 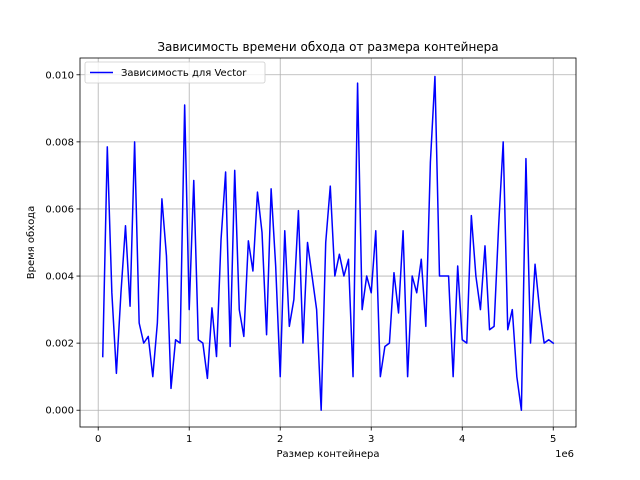 What do you see at coordinates (59, 411) in the screenshot?
I see `y-tick-label: 0.000` at bounding box center [59, 411].